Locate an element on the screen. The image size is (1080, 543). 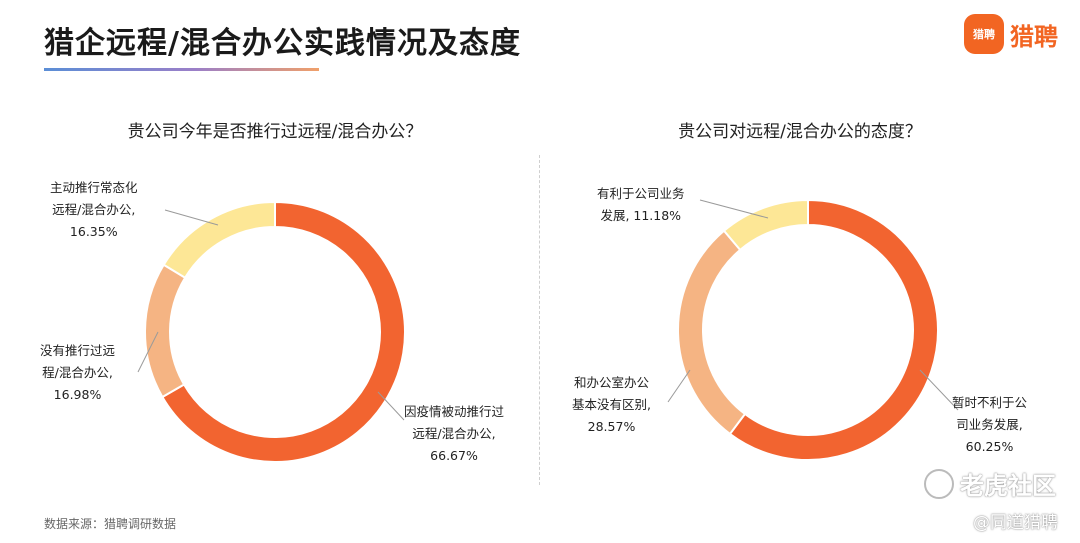
watermark-logo-icon is located at coordinates (939, 483).